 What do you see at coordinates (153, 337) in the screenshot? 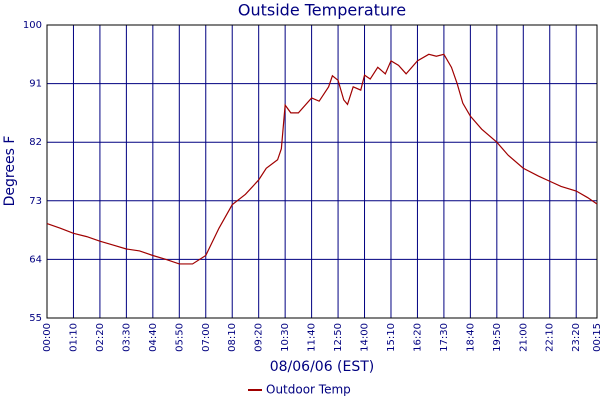
I see `x-tick-label: 04:40` at bounding box center [153, 337].